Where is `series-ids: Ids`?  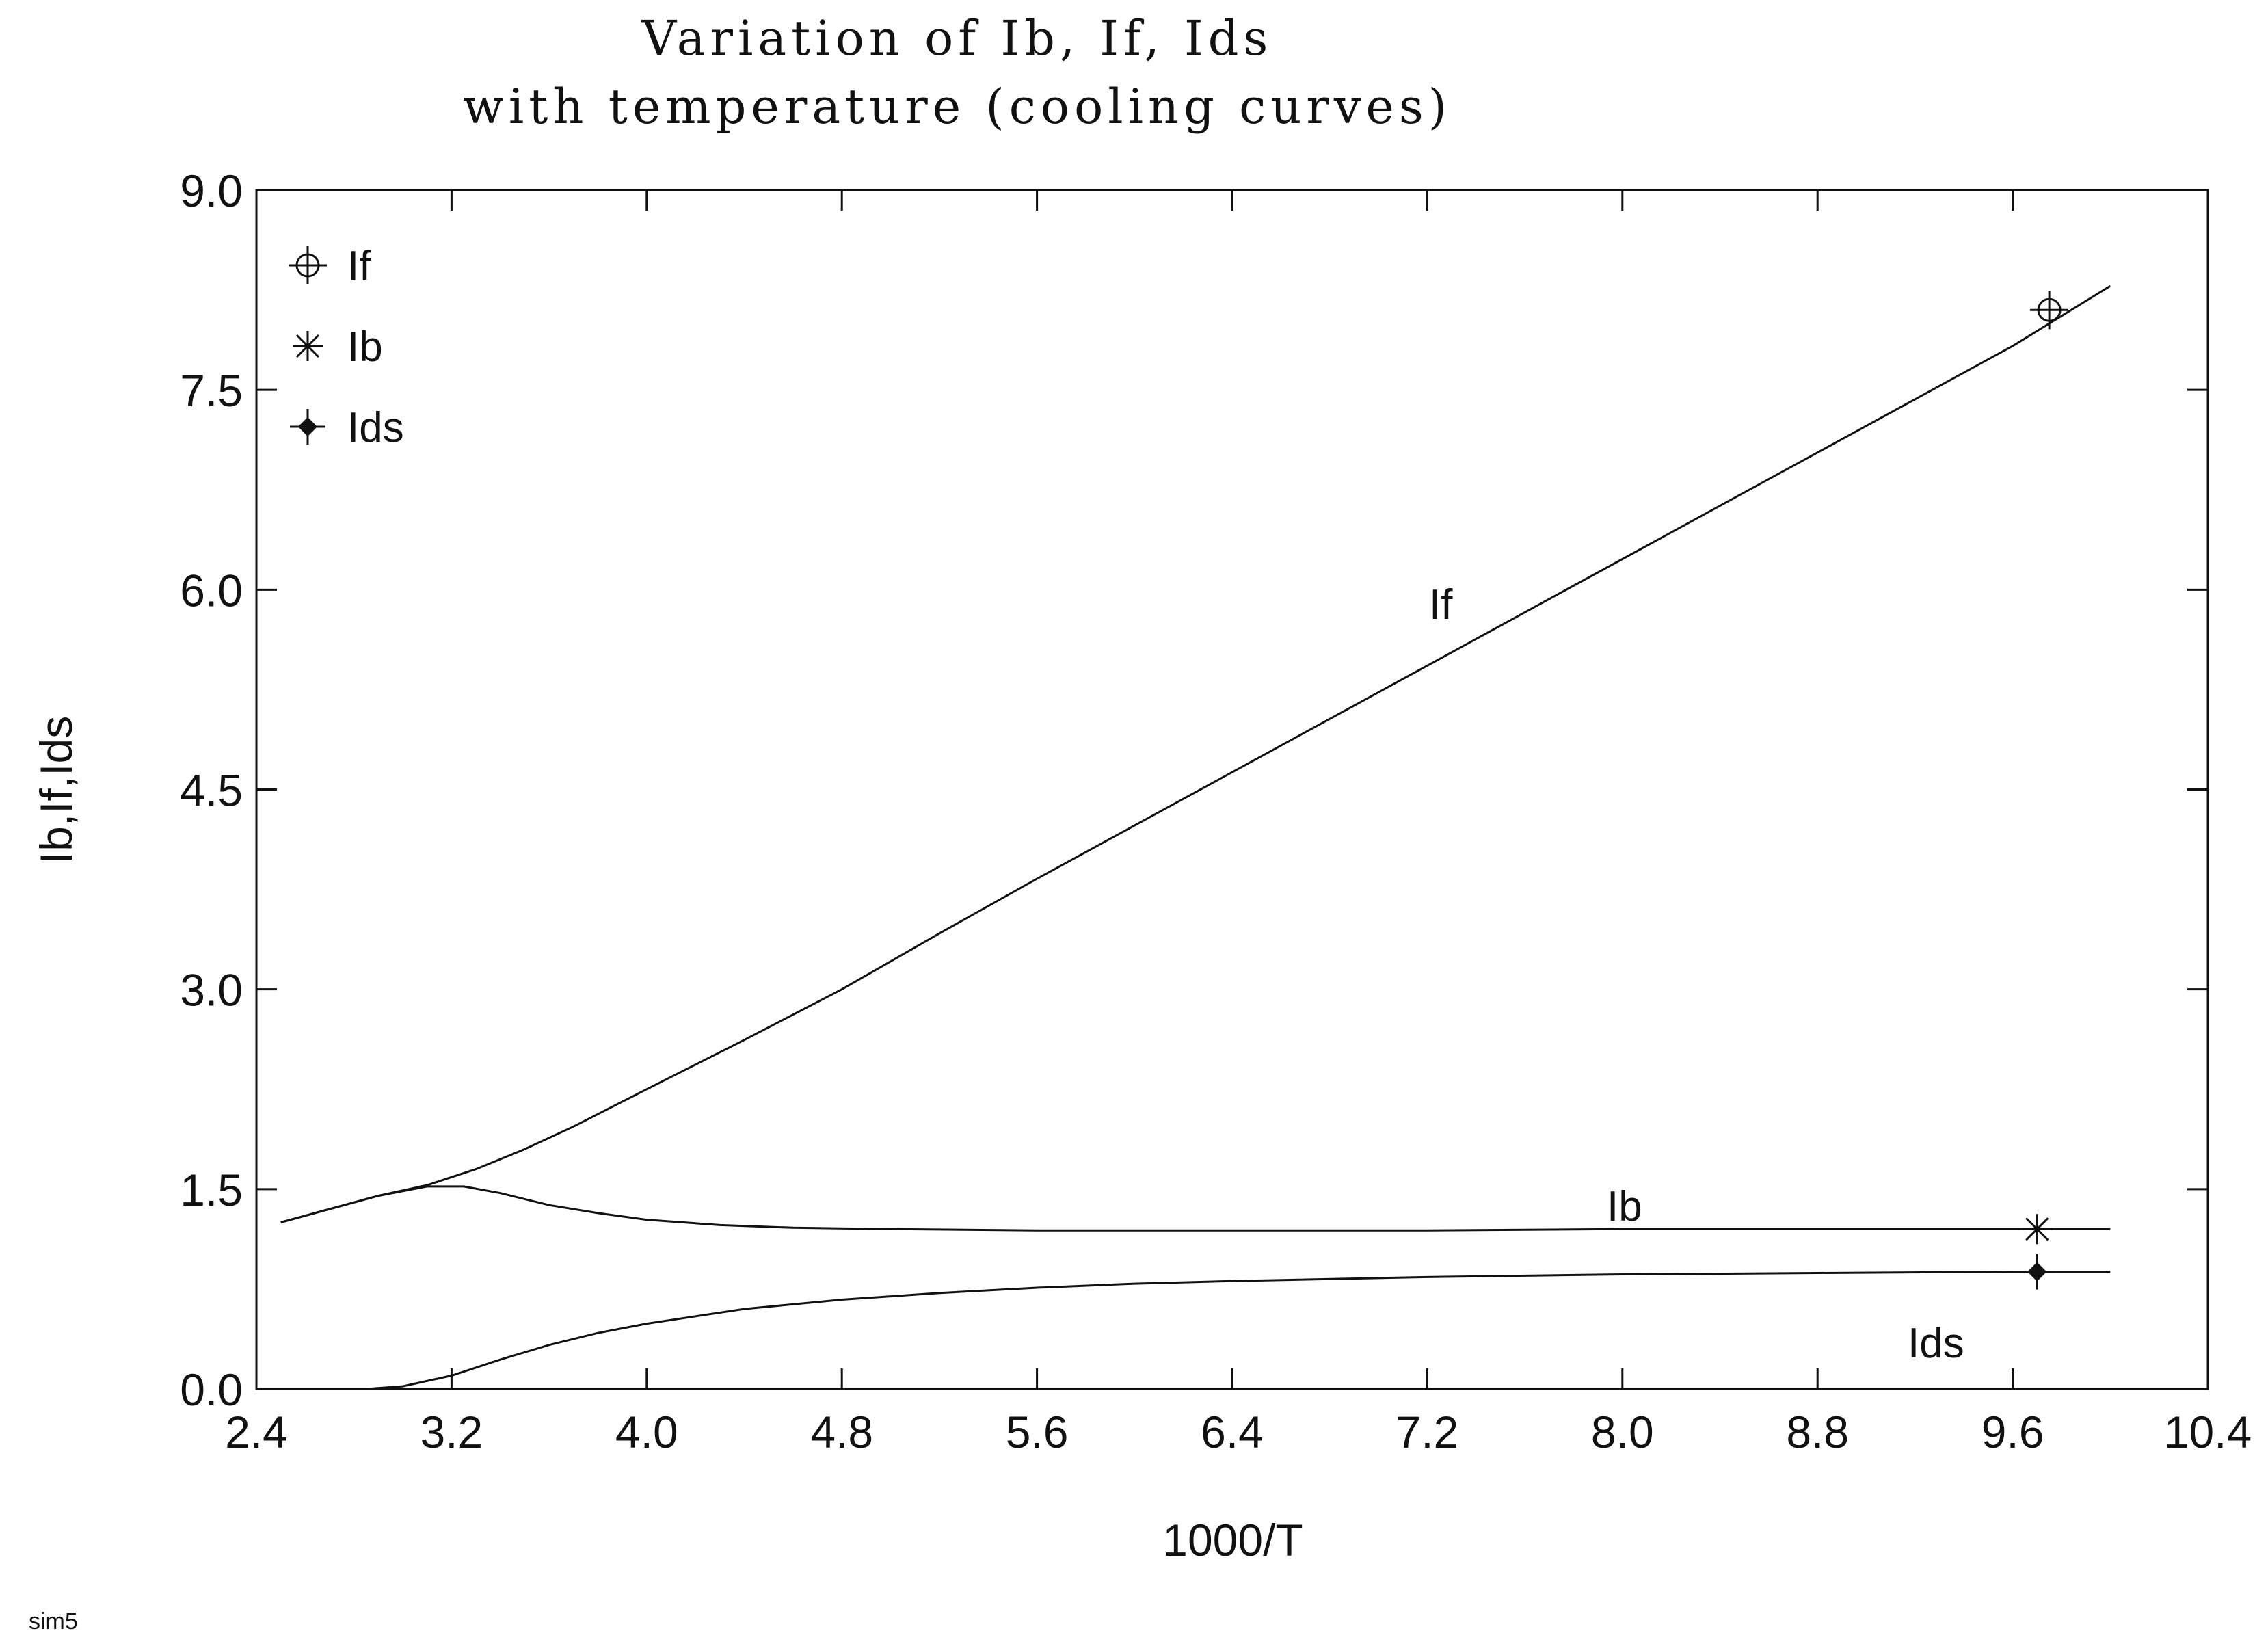 series-ids: Ids is located at coordinates (1238, 1322).